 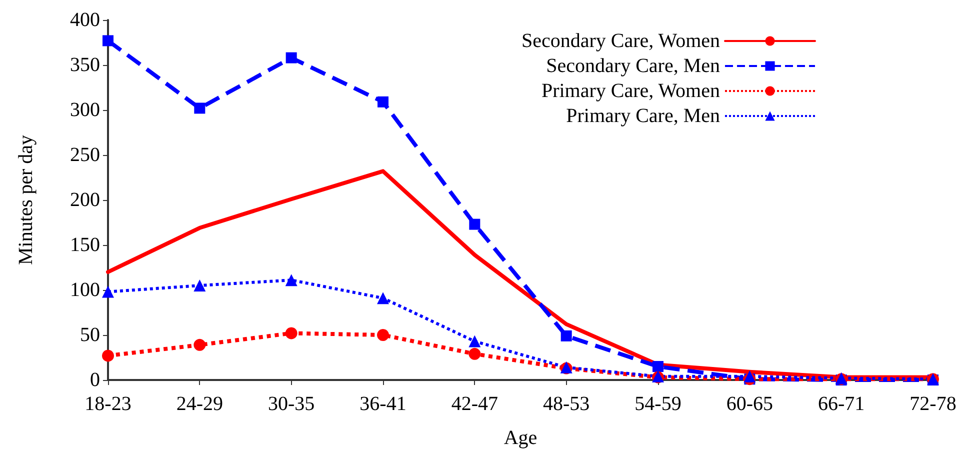 What do you see at coordinates (85, 155) in the screenshot?
I see `y-tick-label: 250` at bounding box center [85, 155].